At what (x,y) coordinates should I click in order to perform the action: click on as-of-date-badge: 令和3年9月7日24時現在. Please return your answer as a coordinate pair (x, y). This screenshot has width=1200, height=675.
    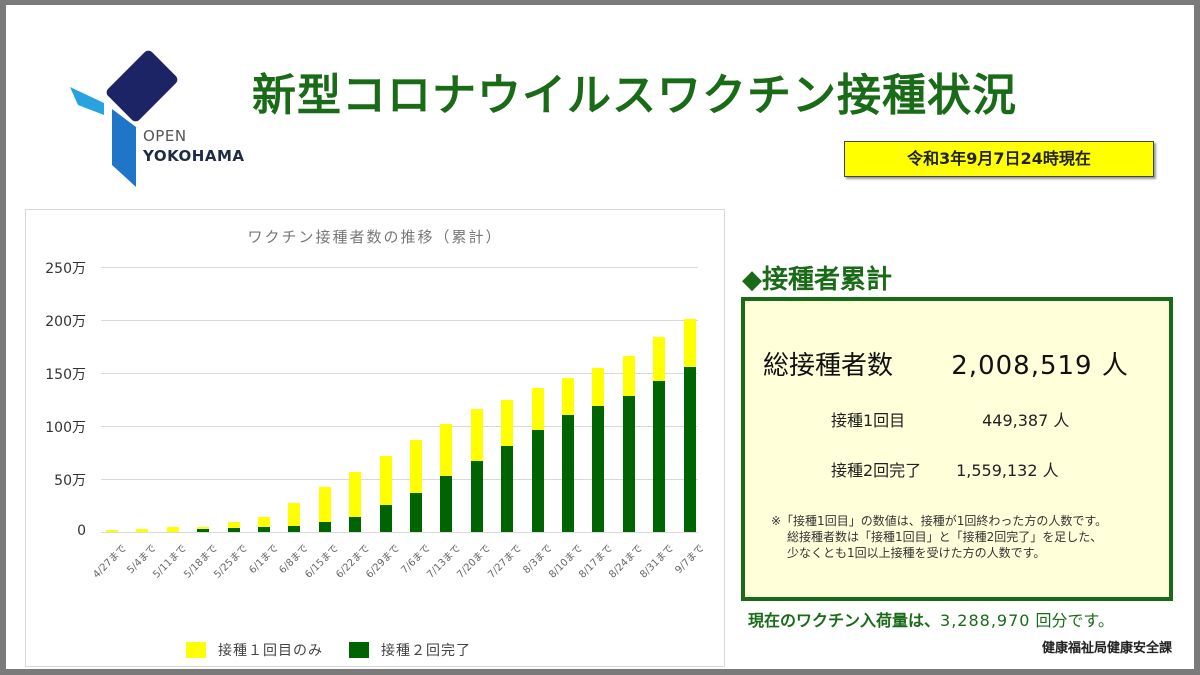
    Looking at the image, I should click on (999, 159).